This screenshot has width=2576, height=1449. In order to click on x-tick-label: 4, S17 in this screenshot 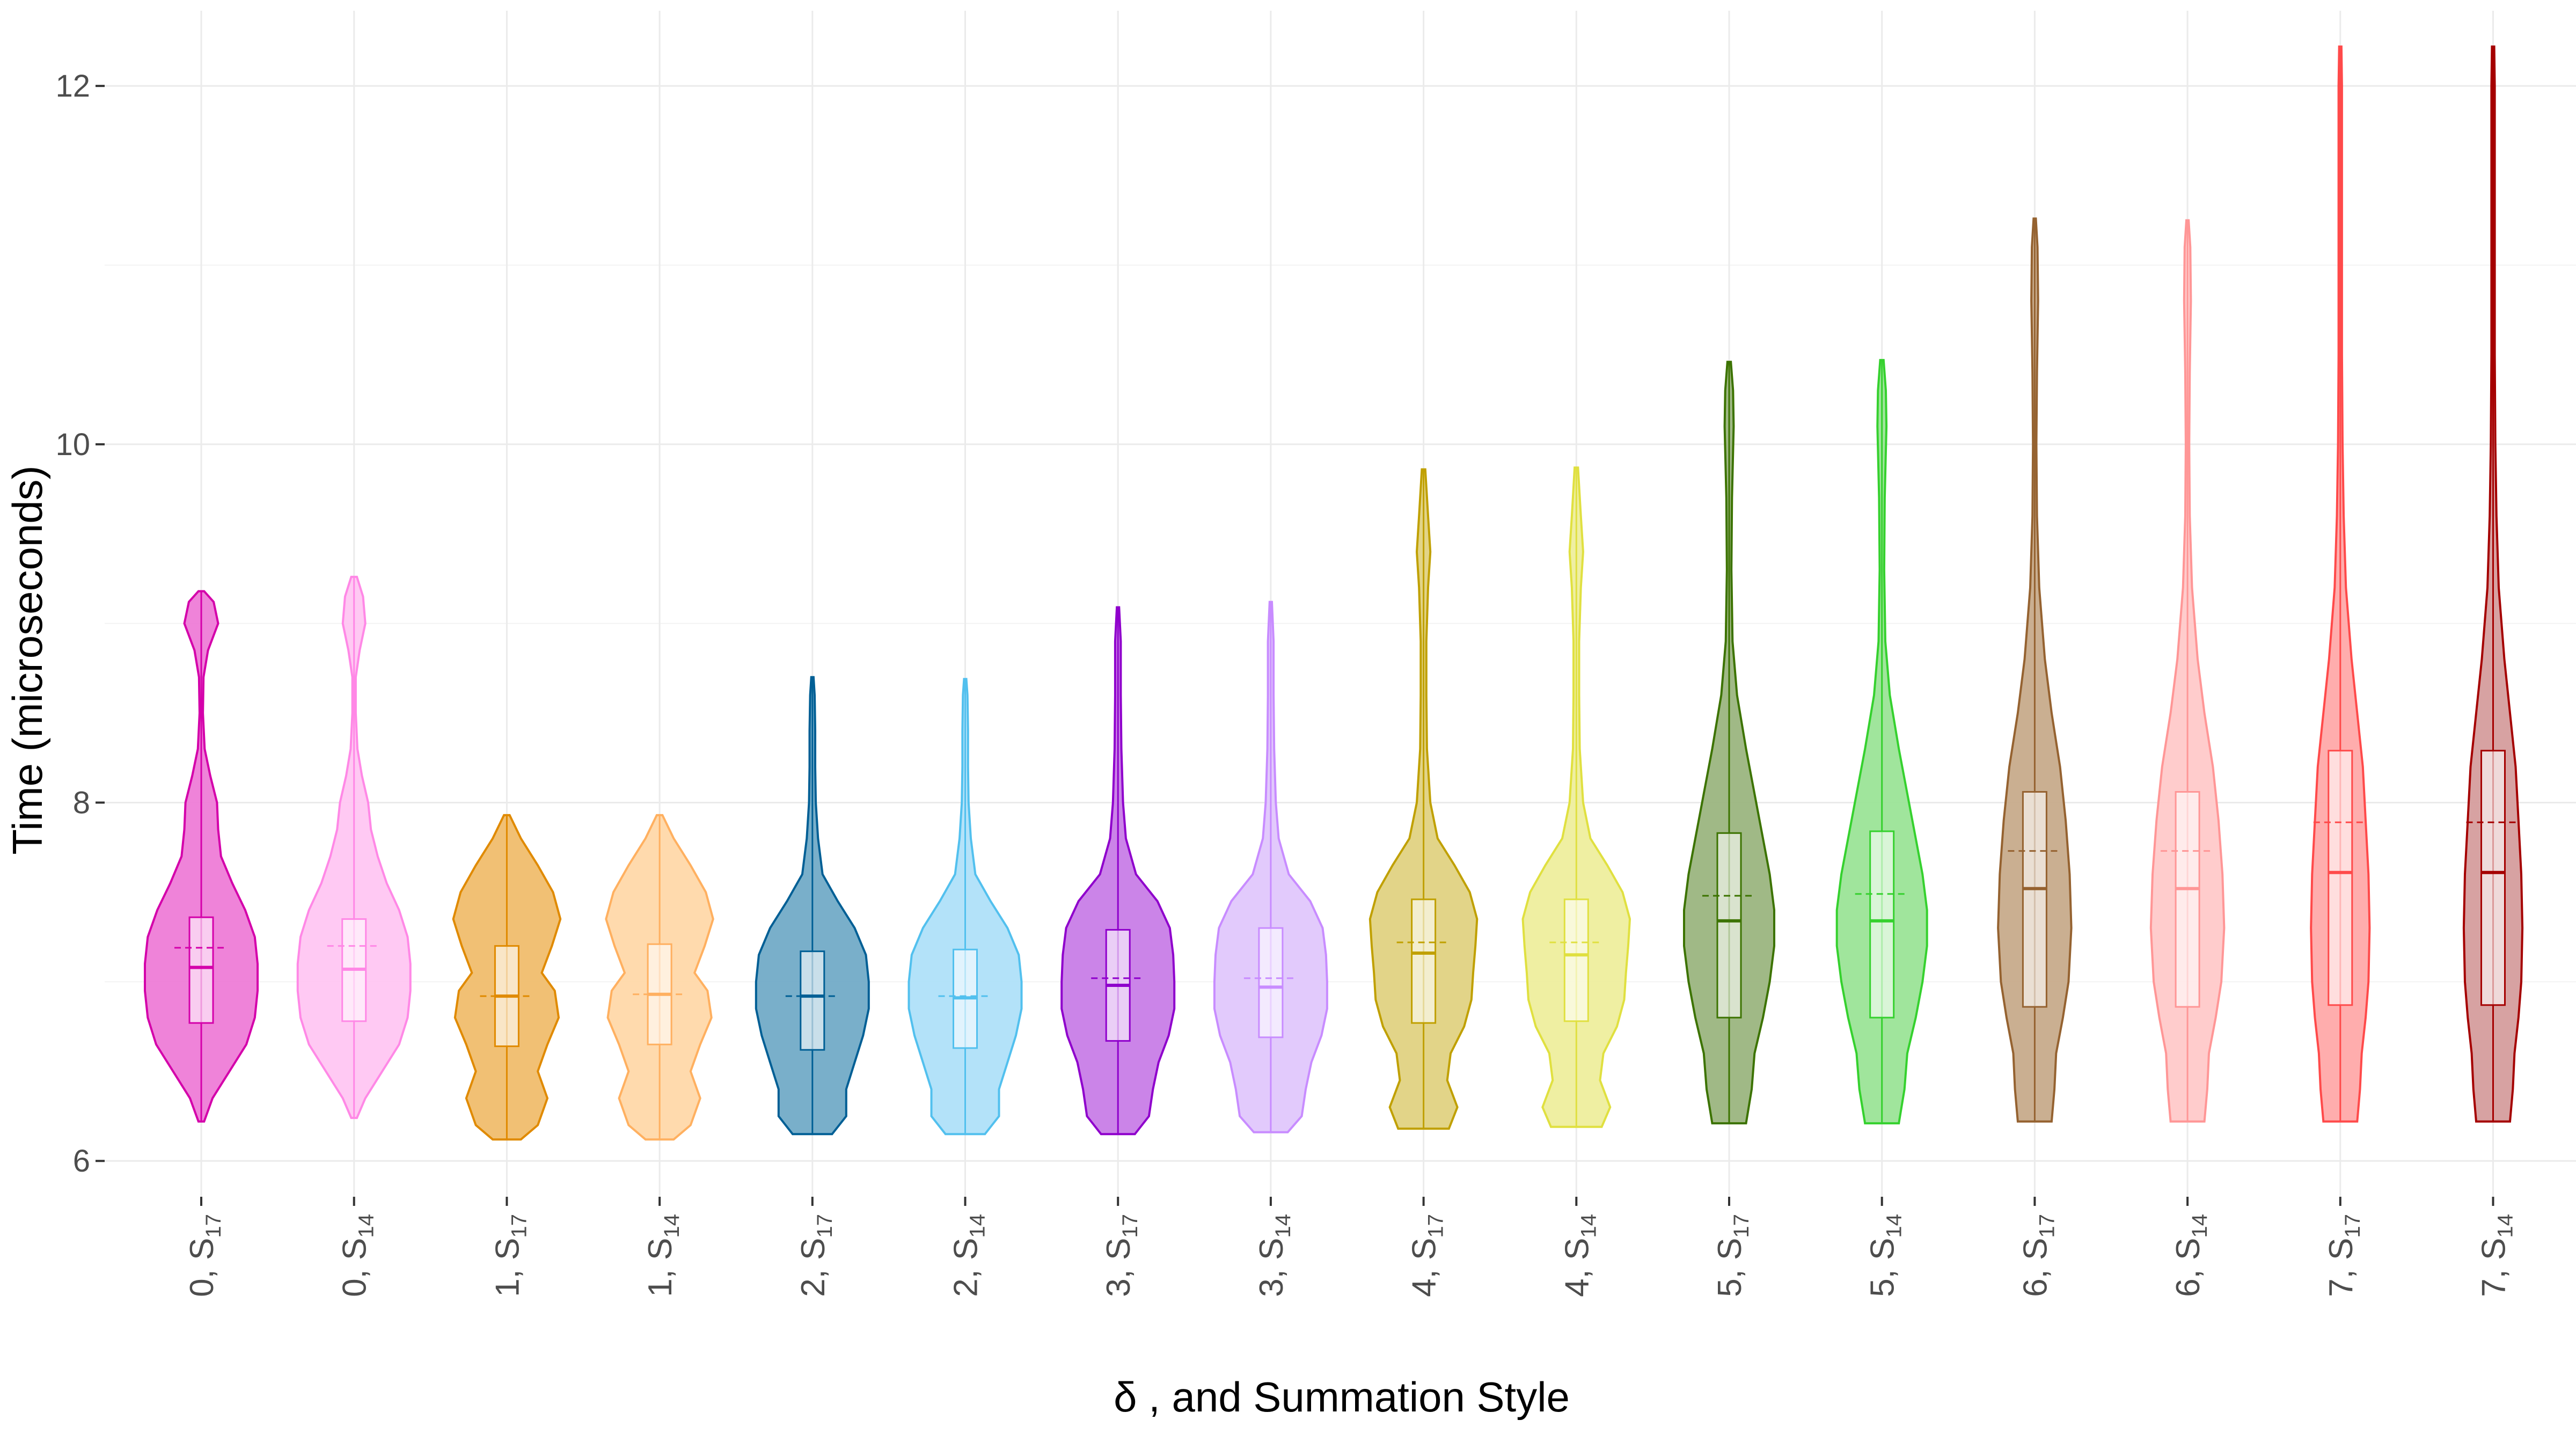, I will do `click(1427, 1255)`.